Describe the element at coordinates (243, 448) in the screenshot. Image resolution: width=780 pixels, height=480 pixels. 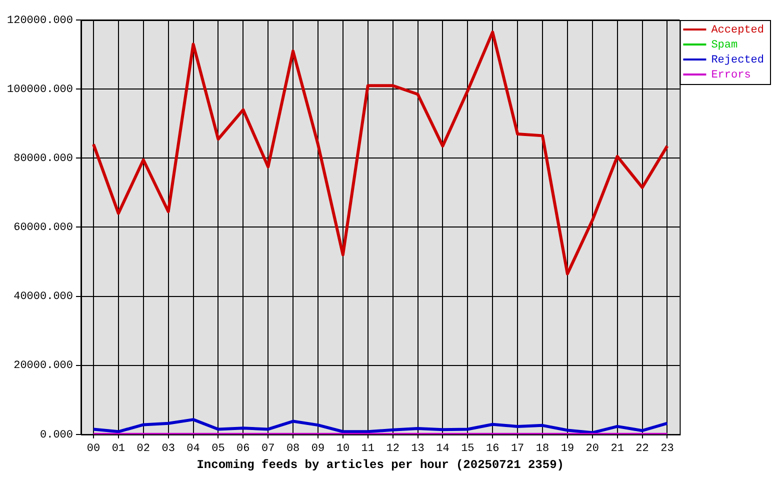
I see `x-tick-label: 06` at that location.